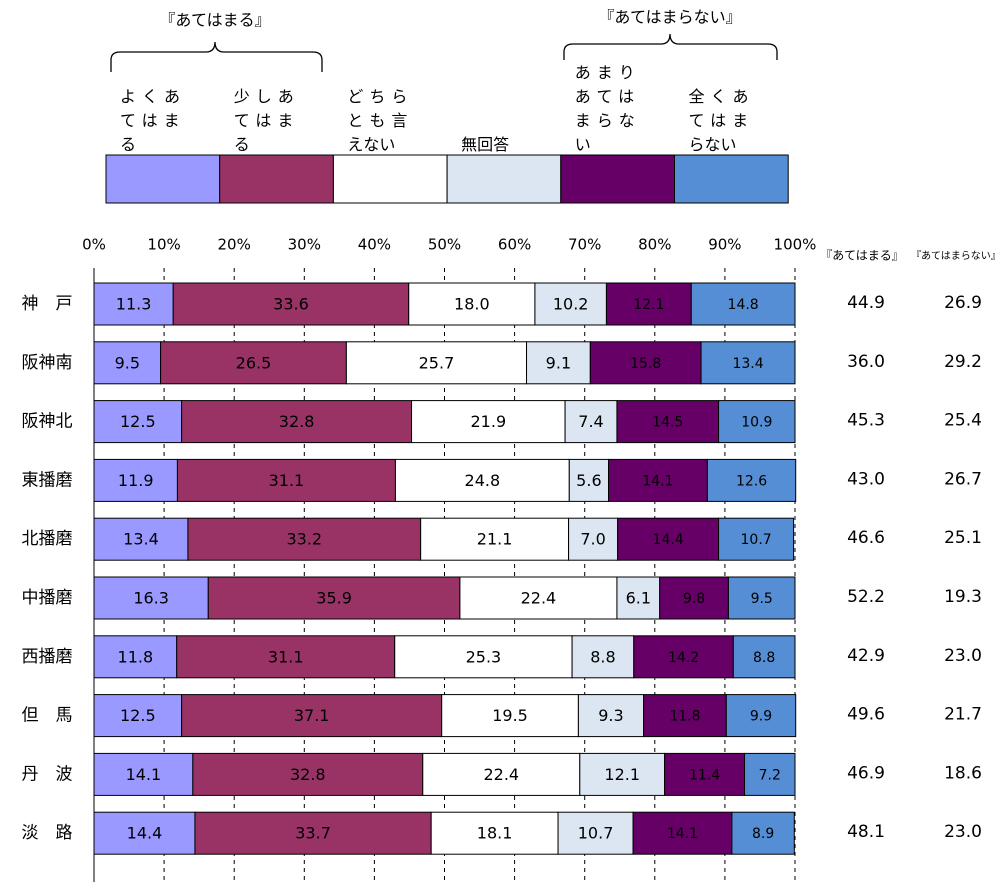  What do you see at coordinates (645, 364) in the screenshot?
I see `value-label: 15.8` at bounding box center [645, 364].